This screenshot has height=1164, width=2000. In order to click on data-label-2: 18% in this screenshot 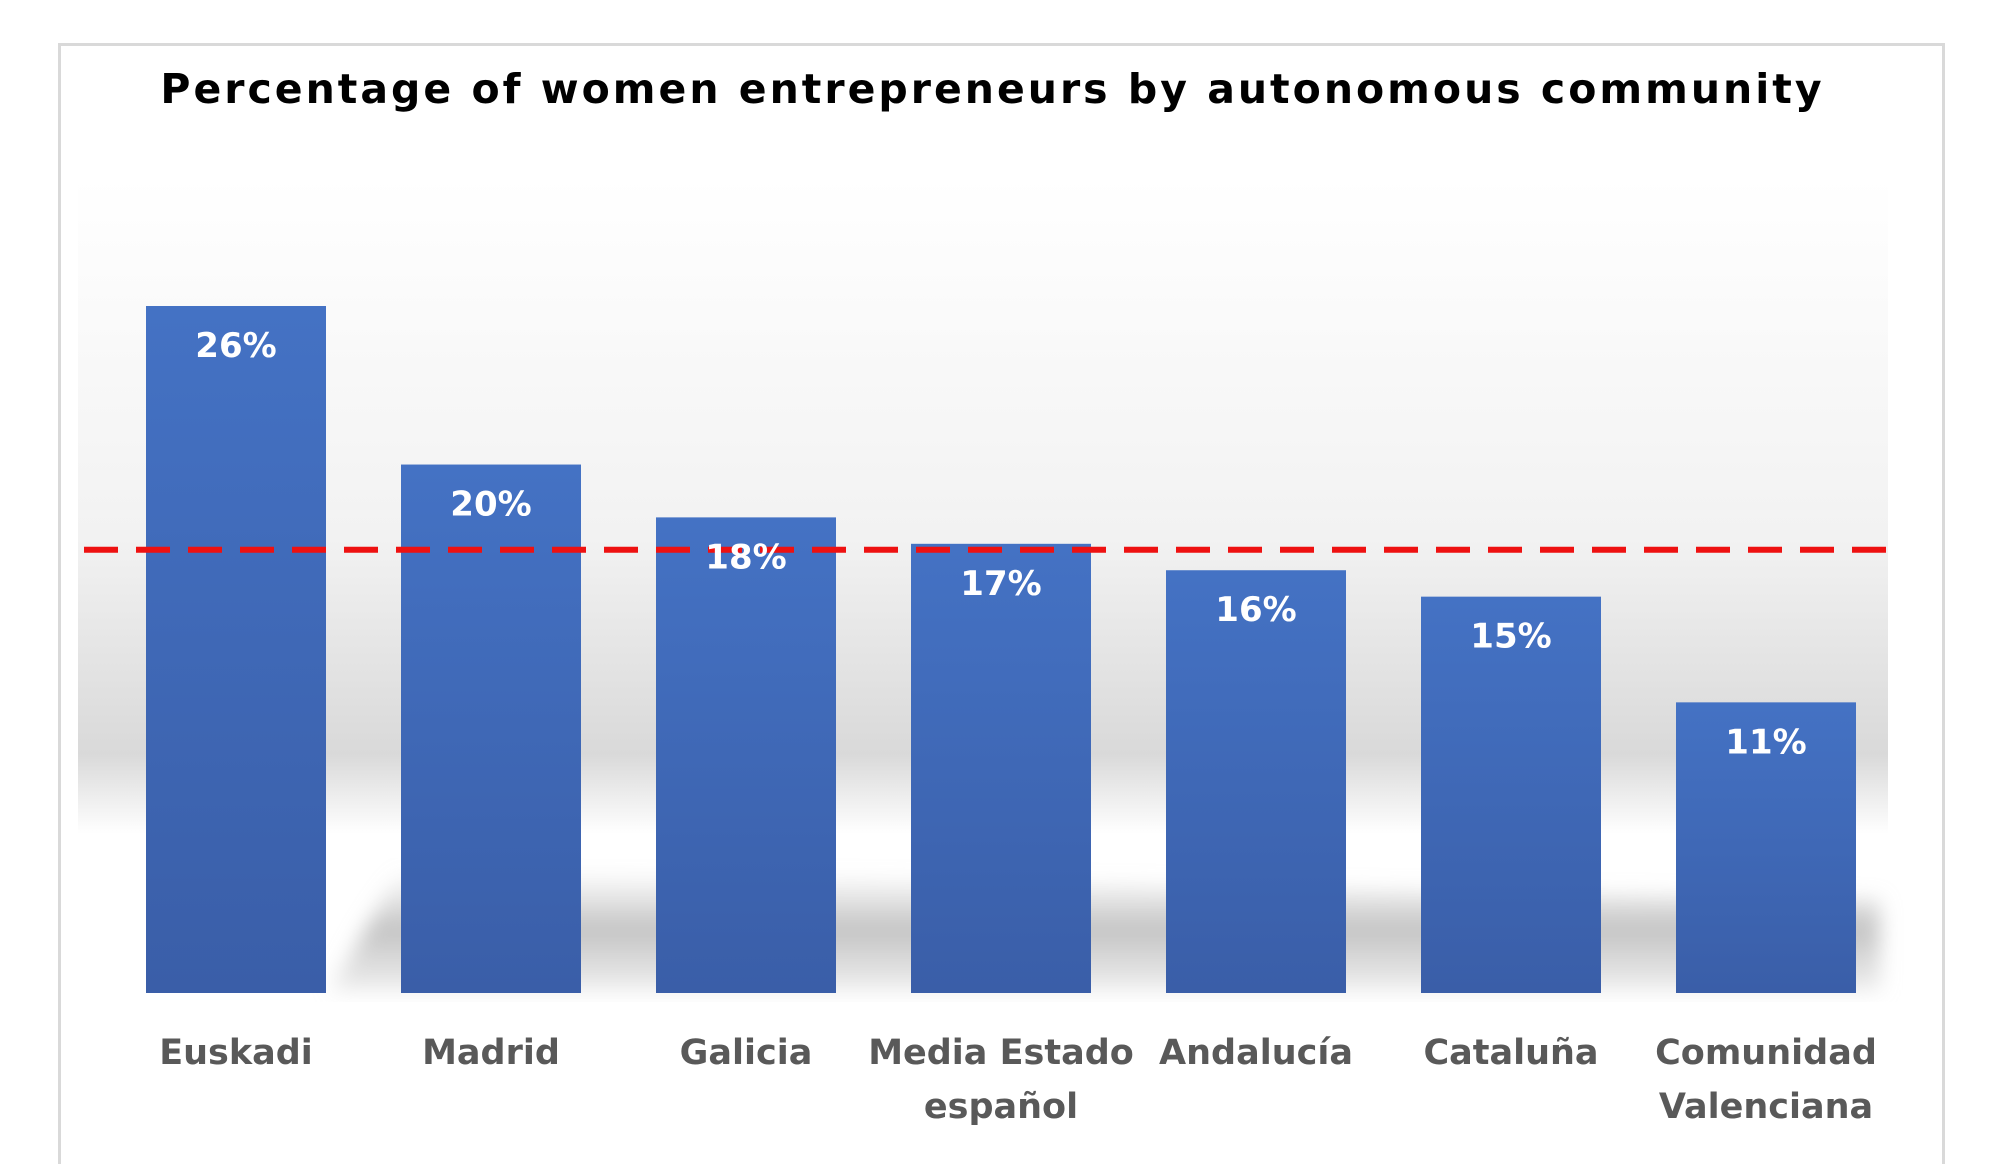, I will do `click(745, 557)`.